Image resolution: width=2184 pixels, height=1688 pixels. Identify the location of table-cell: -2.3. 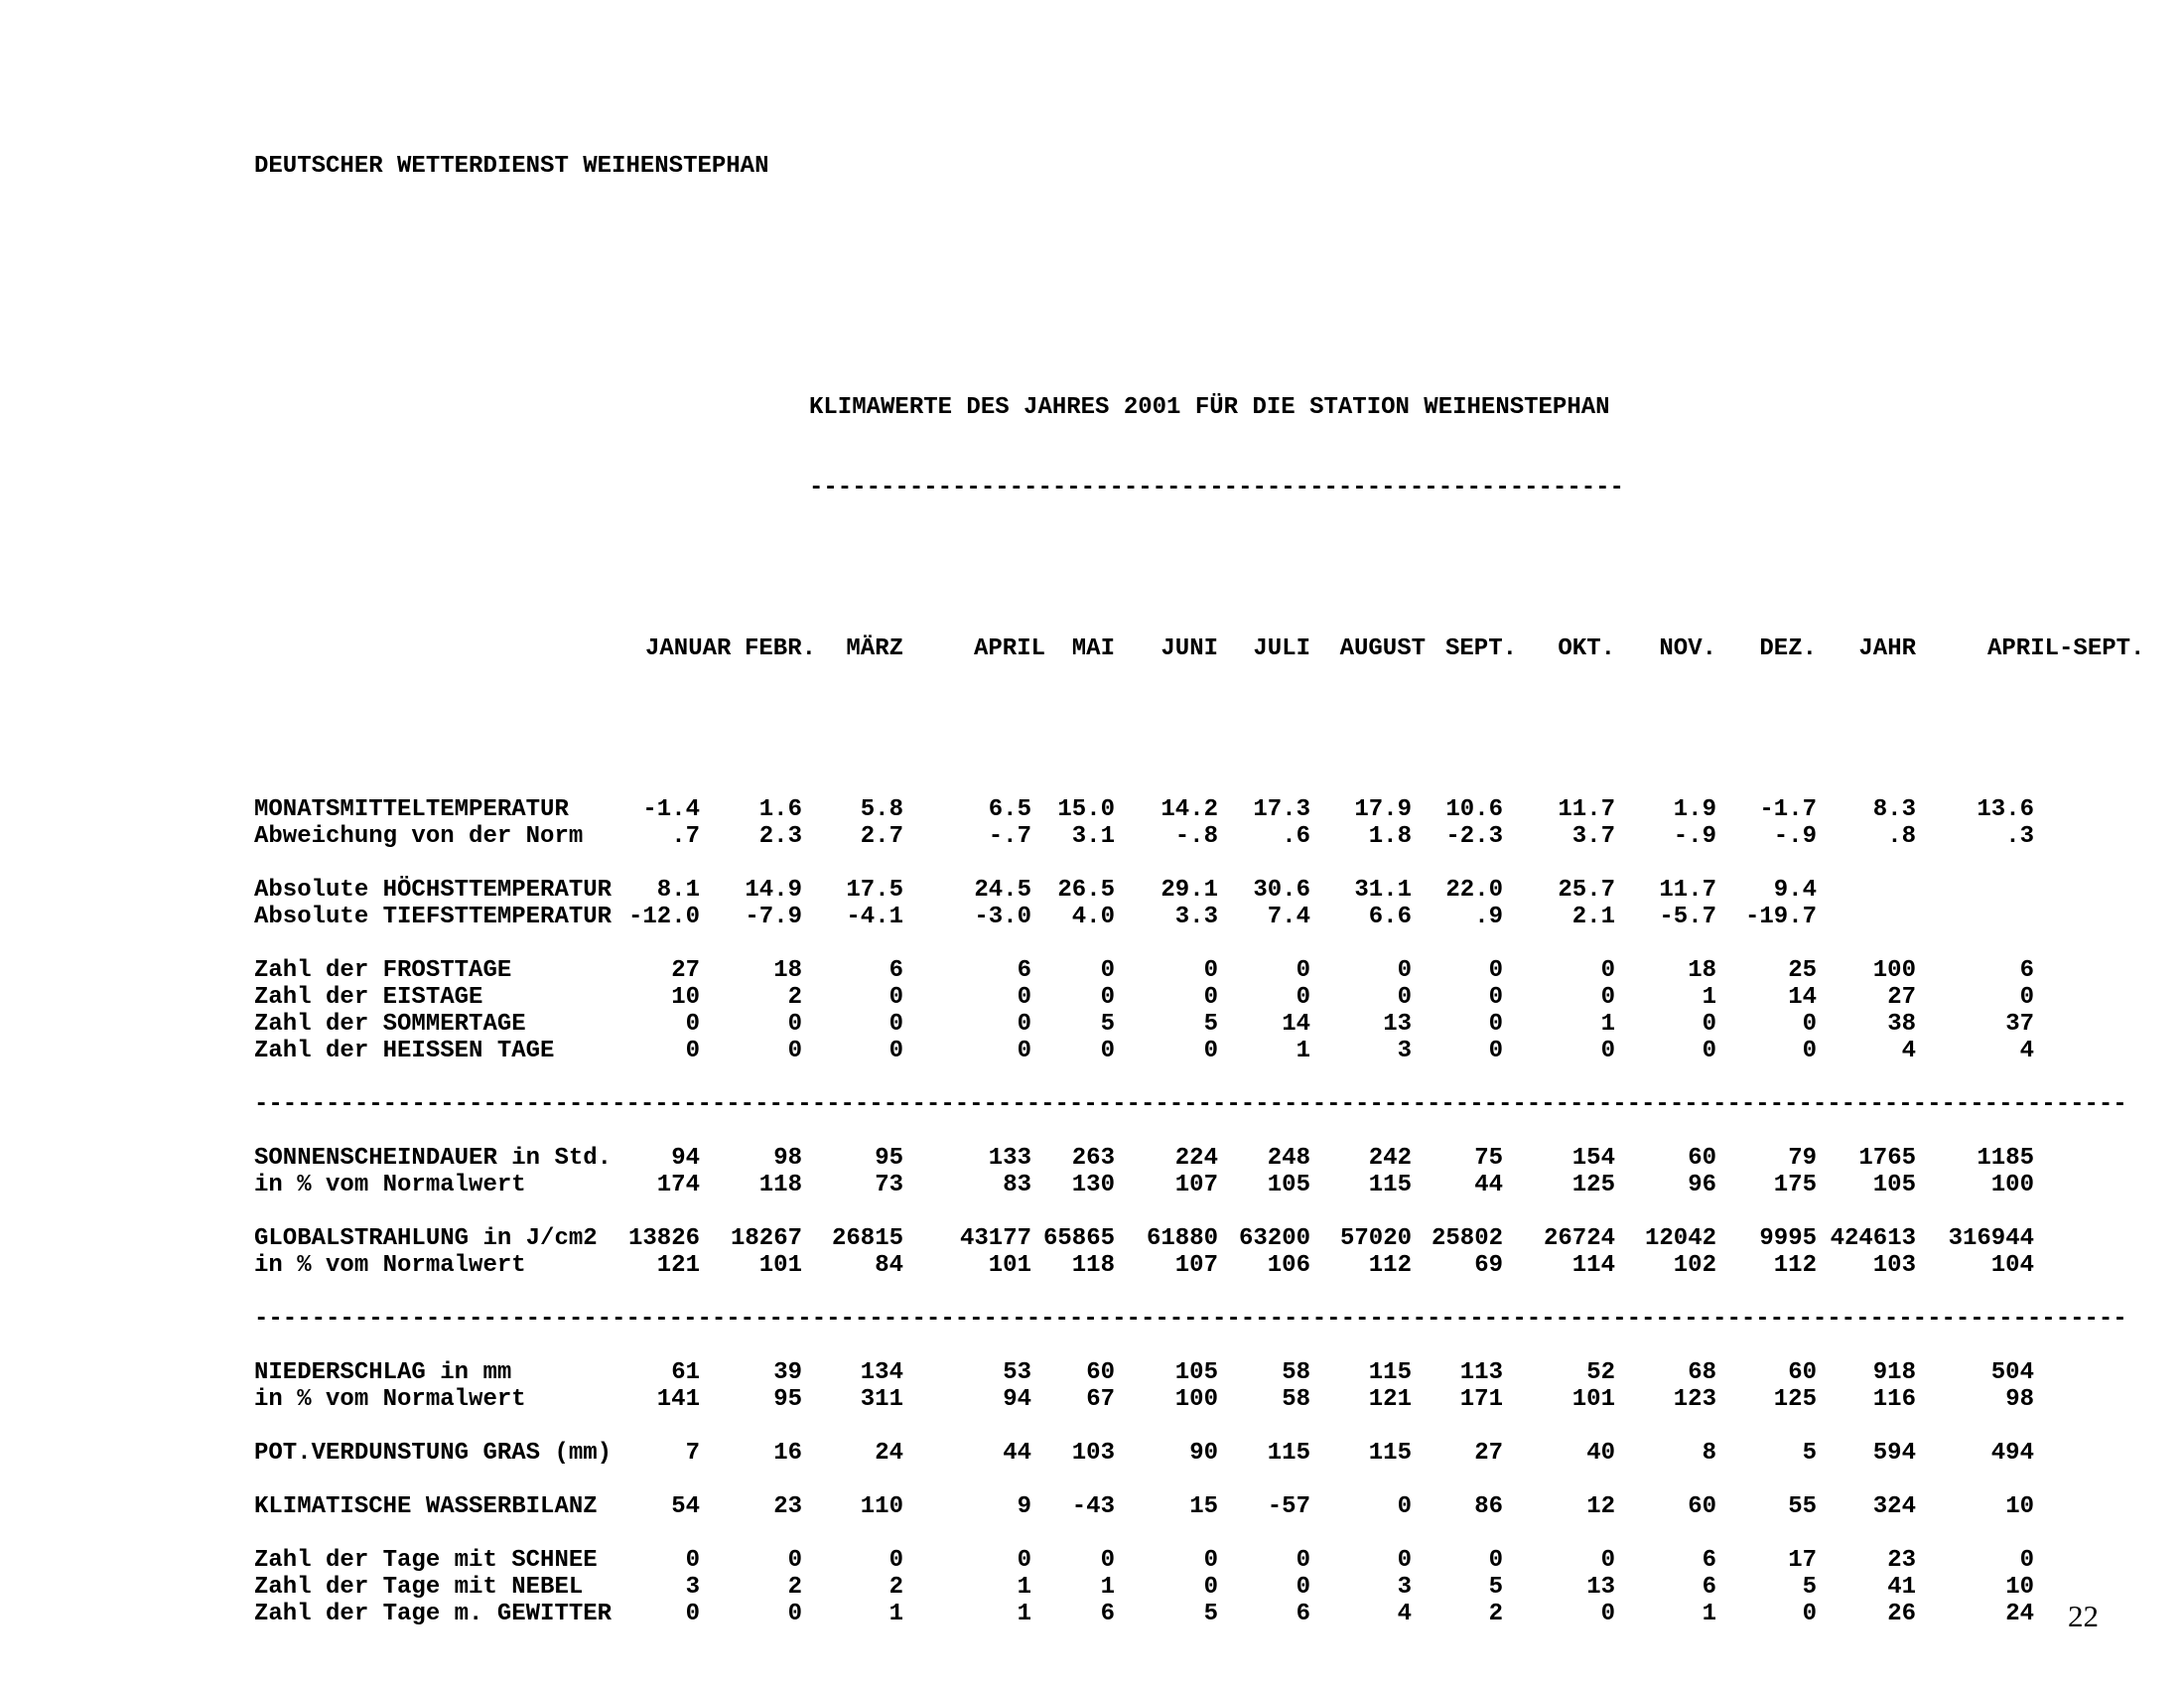
(1474, 836).